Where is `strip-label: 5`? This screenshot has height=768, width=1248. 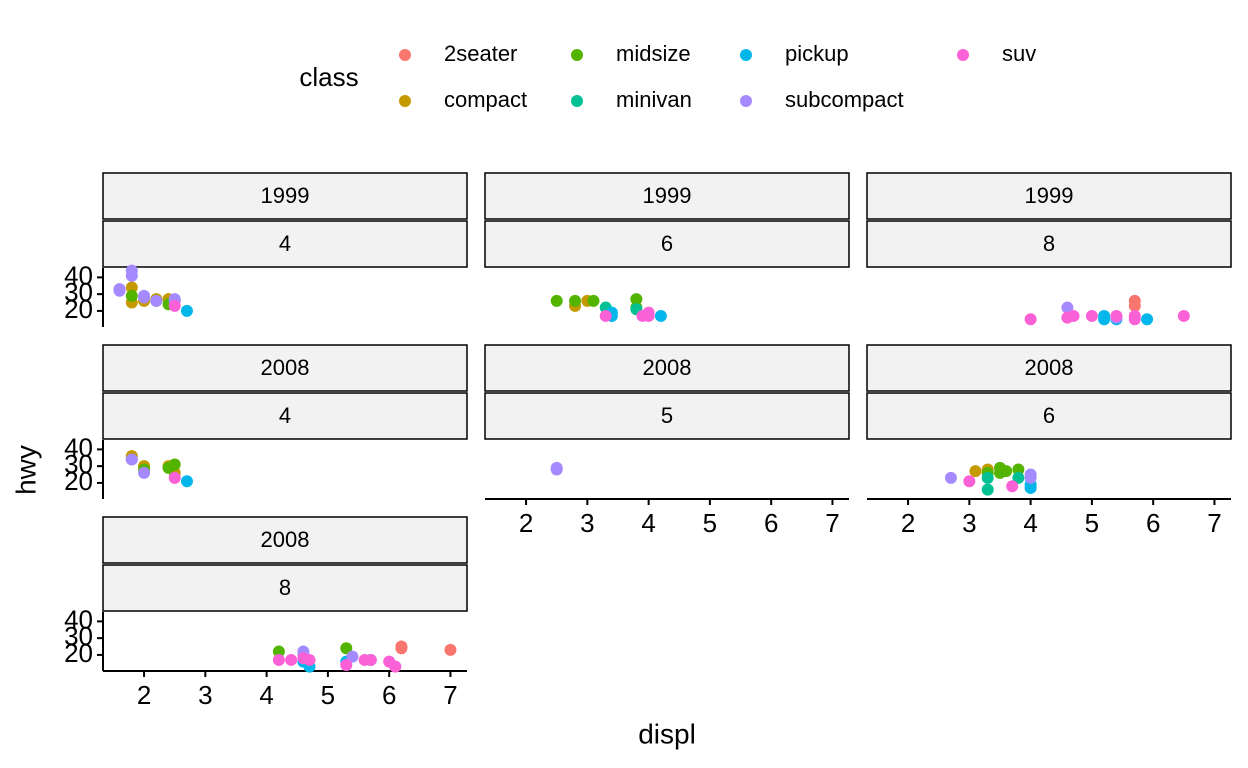
strip-label: 5 is located at coordinates (667, 415).